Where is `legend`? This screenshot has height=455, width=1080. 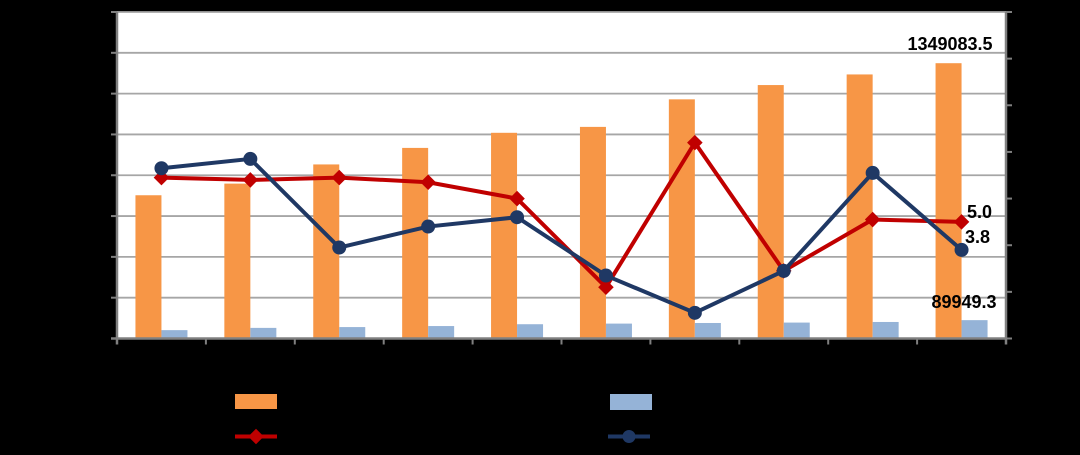 legend is located at coordinates (443, 419).